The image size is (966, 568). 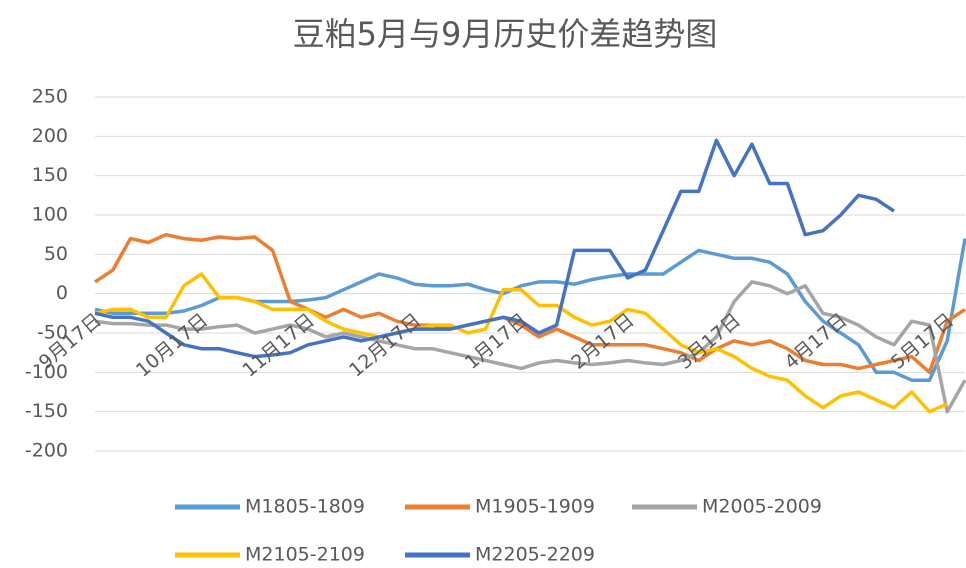 What do you see at coordinates (50, 215) in the screenshot?
I see `y-tick-label: 100` at bounding box center [50, 215].